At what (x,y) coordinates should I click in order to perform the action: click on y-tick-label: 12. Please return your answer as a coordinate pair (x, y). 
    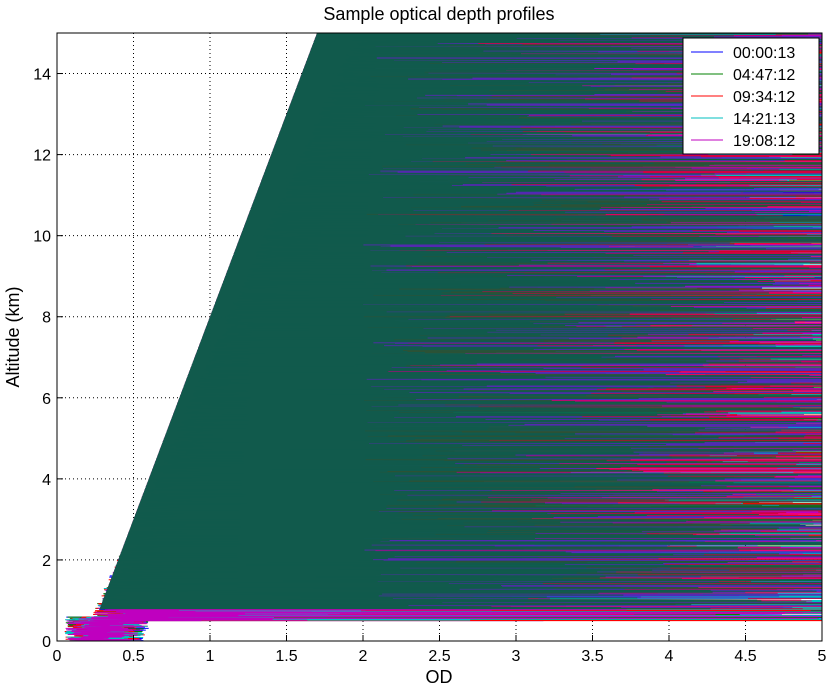
    Looking at the image, I should click on (42, 156).